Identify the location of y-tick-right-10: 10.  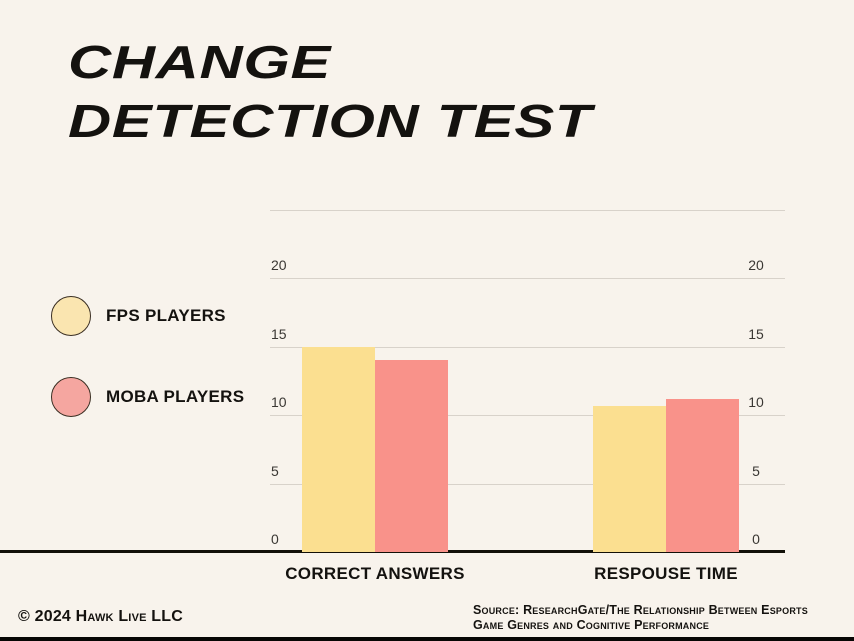
(756, 402).